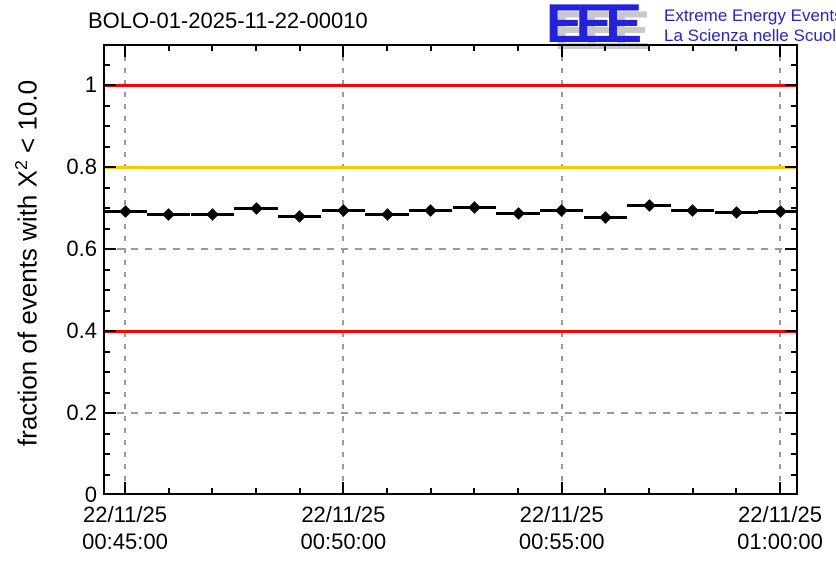 The image size is (836, 572). What do you see at coordinates (770, 528) in the screenshot?
I see `x-tick-label: 22/11/25 01:00:00` at bounding box center [770, 528].